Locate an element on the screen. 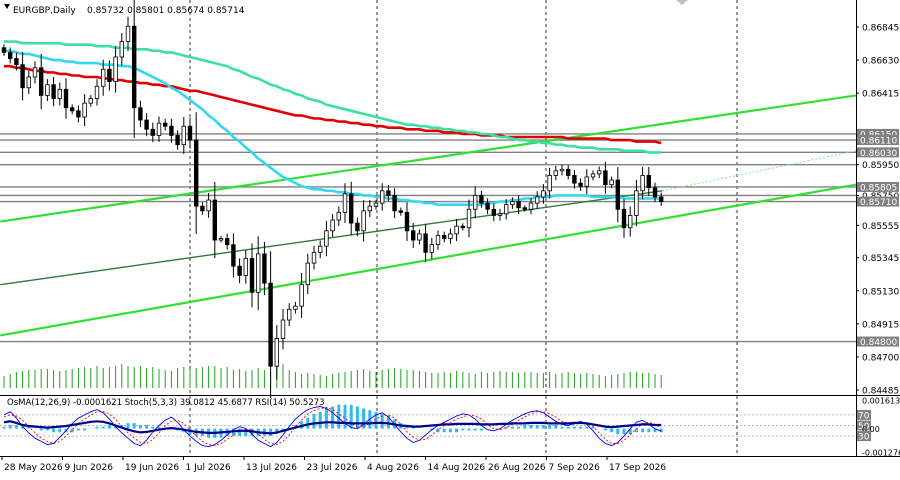  indicator-level-tag is located at coordinates (864, 425).